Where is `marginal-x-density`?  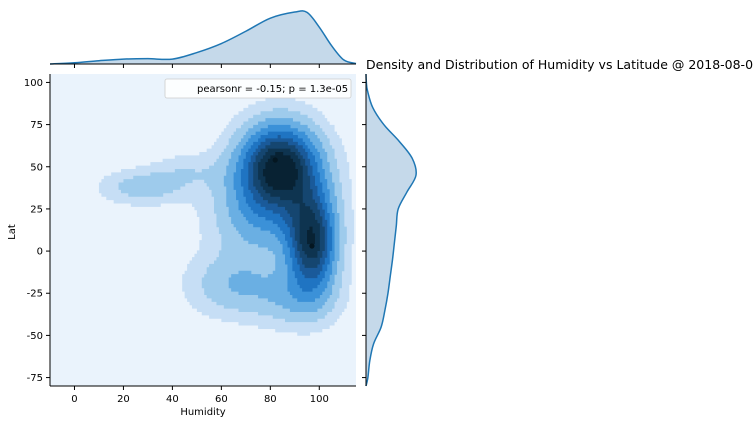 marginal-x-density is located at coordinates (203, 37).